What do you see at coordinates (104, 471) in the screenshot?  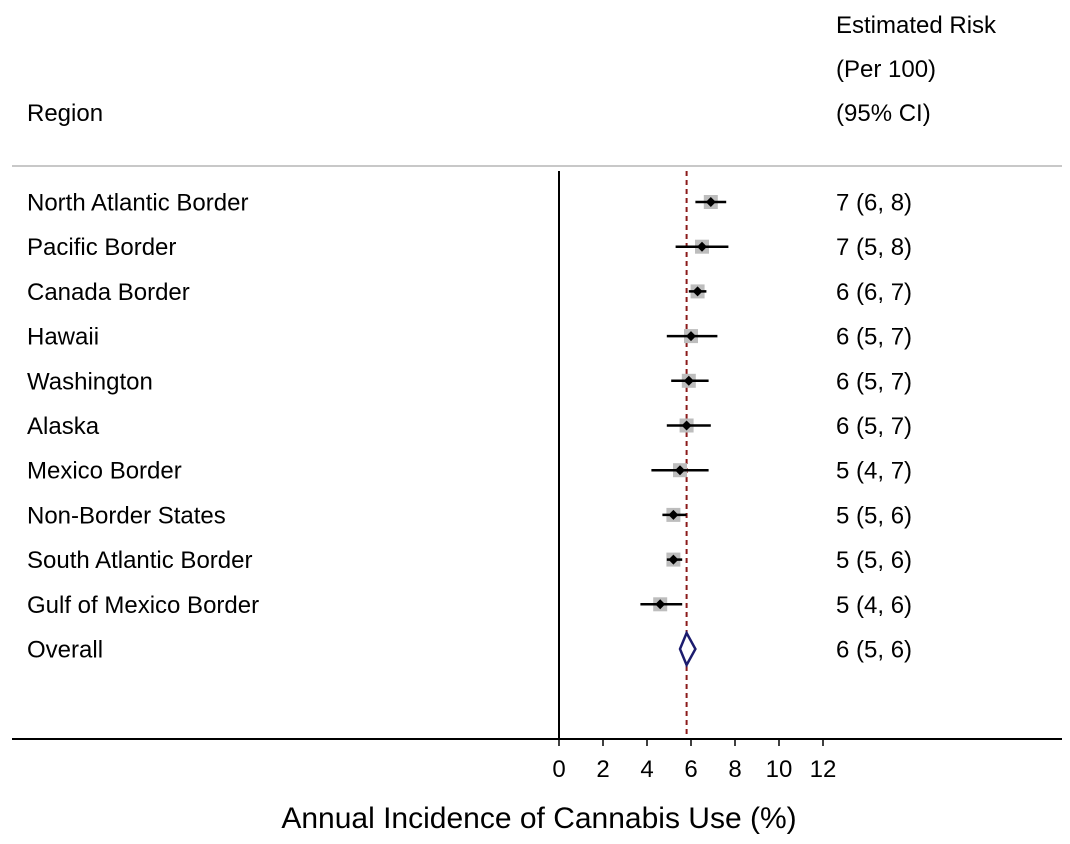 I see `row-label: Mexico Border` at bounding box center [104, 471].